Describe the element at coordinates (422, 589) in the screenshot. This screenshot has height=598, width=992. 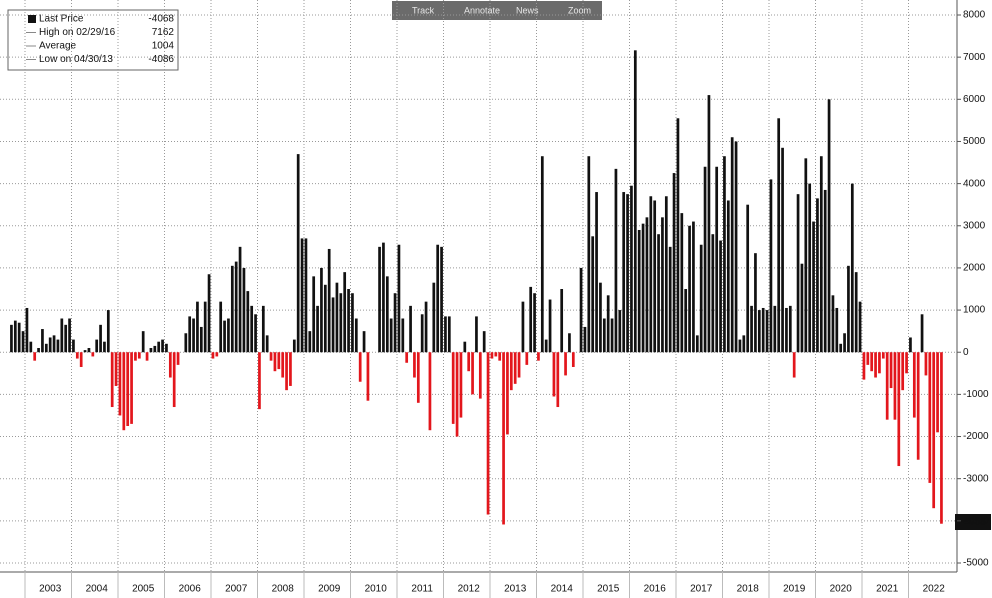
I see `x-tick-label: 2011` at that location.